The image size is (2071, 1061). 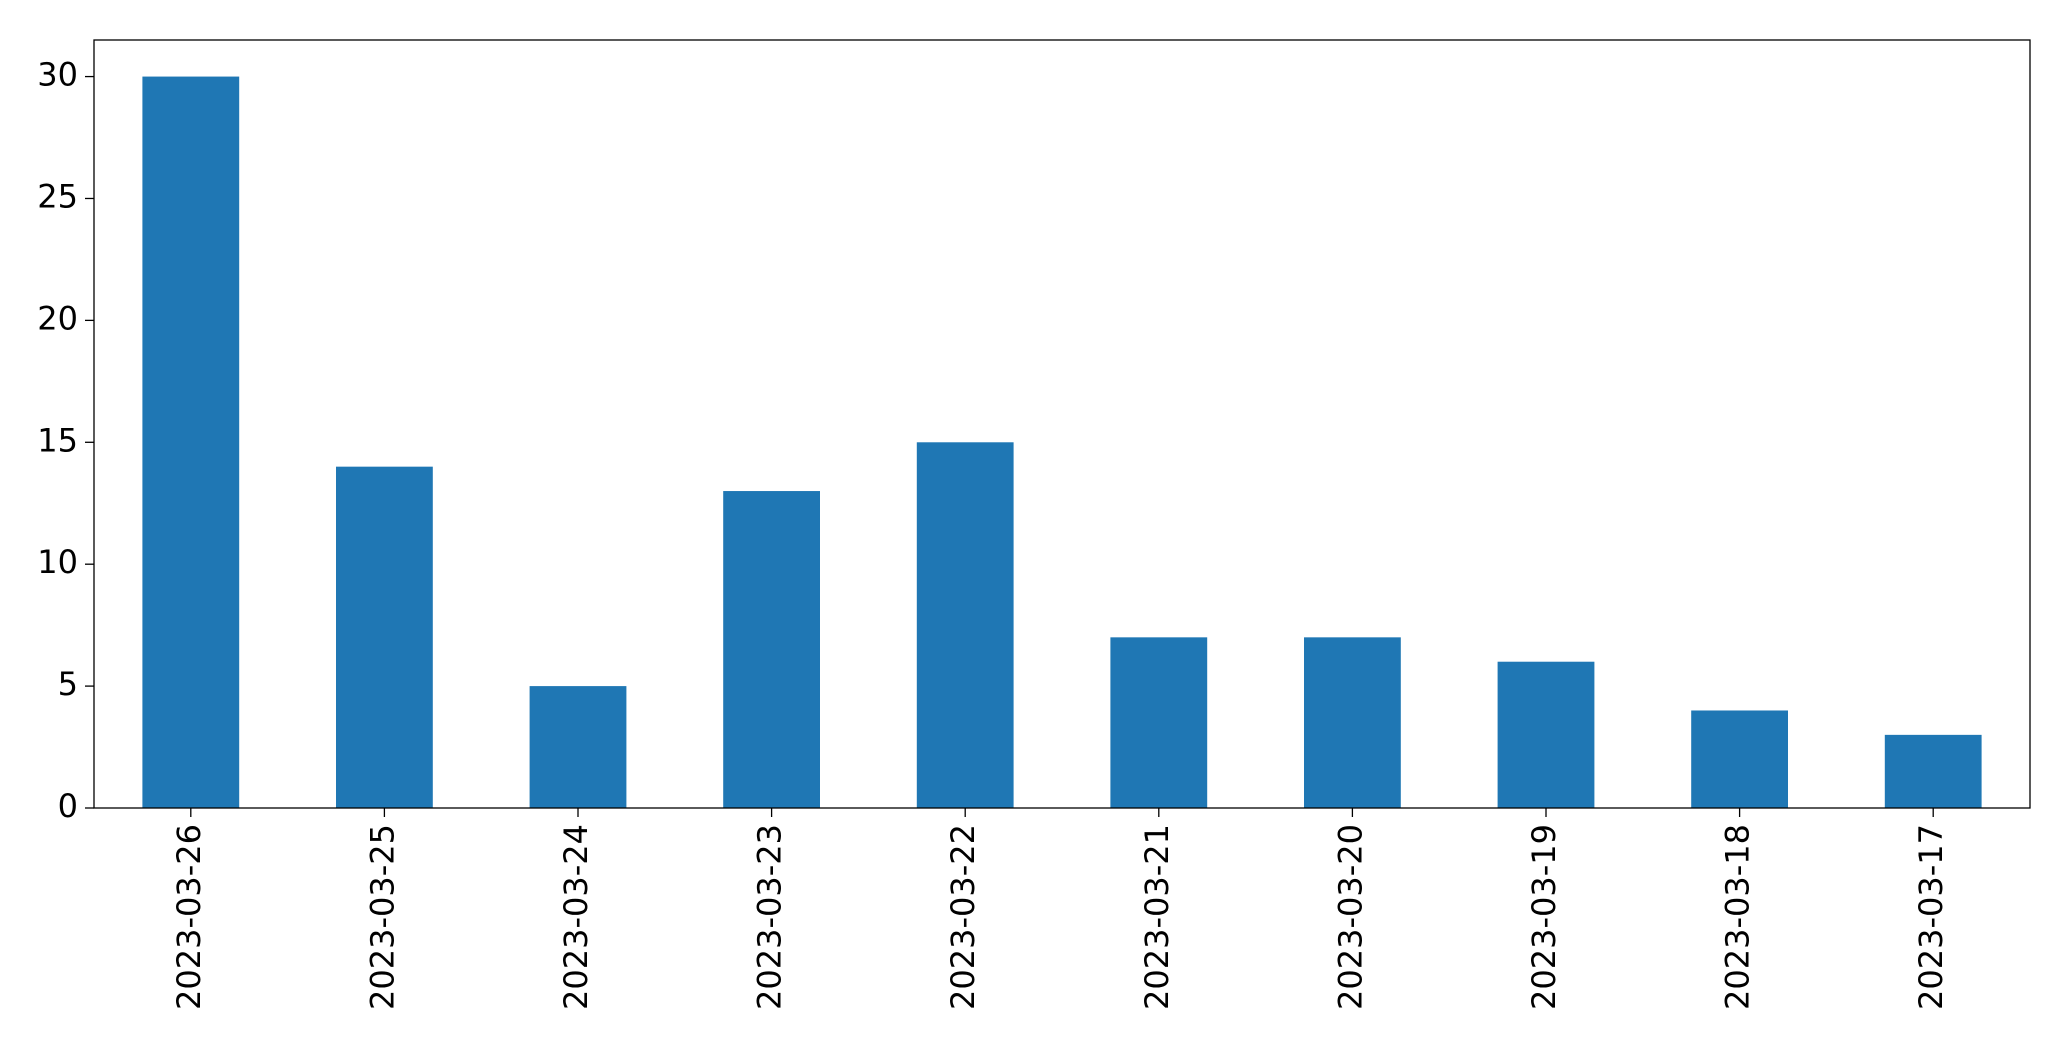 What do you see at coordinates (1350, 917) in the screenshot?
I see `x-tick-label: 2023-03-20` at bounding box center [1350, 917].